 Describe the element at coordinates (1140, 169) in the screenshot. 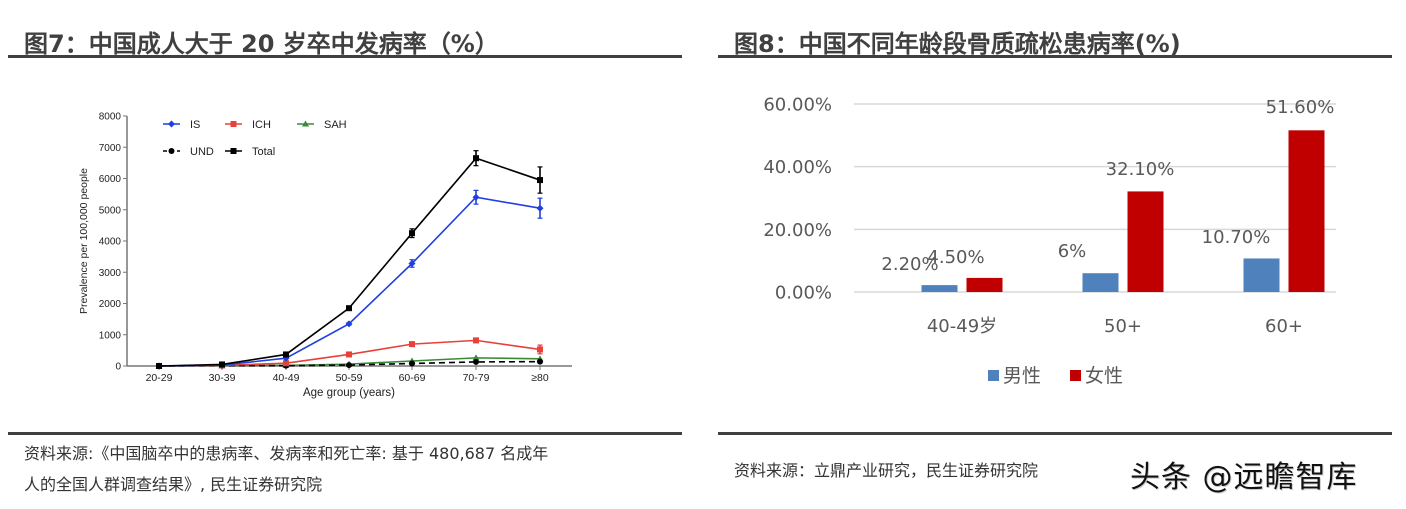

I see `data-label: 32.10%` at that location.